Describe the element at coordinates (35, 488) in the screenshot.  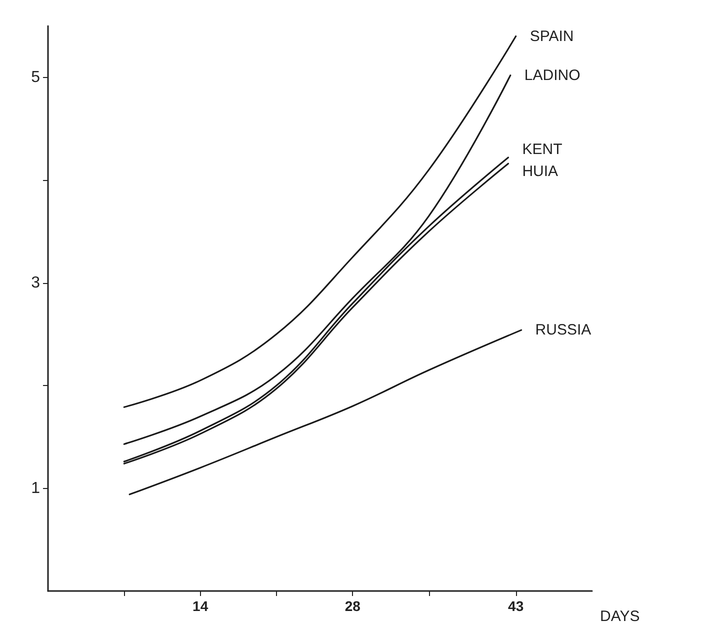
I see `y-tick-label: 1` at that location.